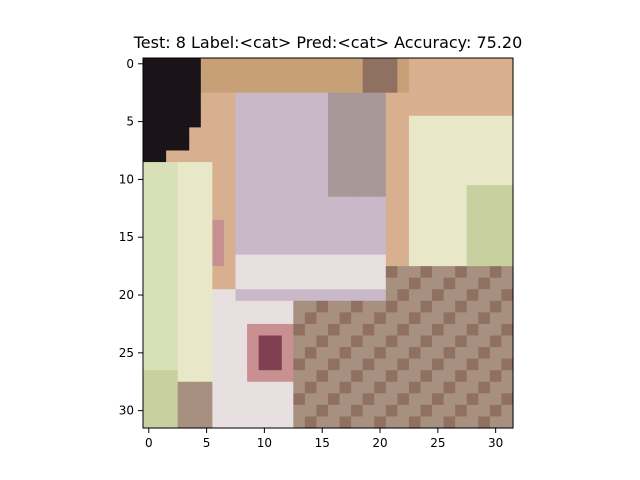 This screenshot has height=480, width=640. What do you see at coordinates (126, 295) in the screenshot?
I see `y-tick-label: 20` at bounding box center [126, 295].